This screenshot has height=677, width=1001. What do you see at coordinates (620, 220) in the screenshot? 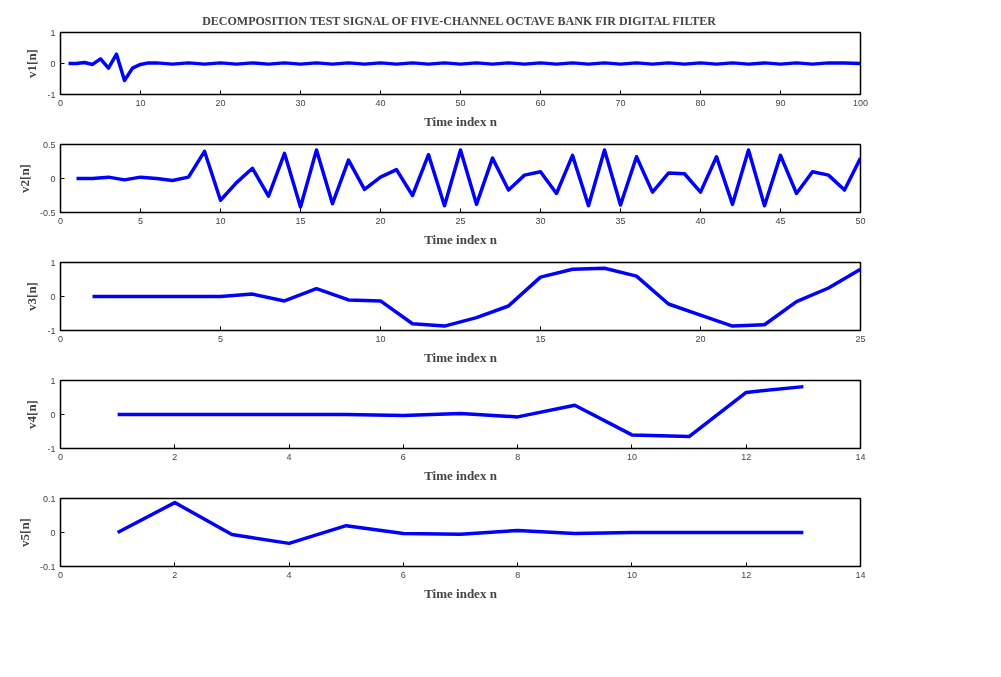
I see `x-tick-label: 35` at bounding box center [620, 220].